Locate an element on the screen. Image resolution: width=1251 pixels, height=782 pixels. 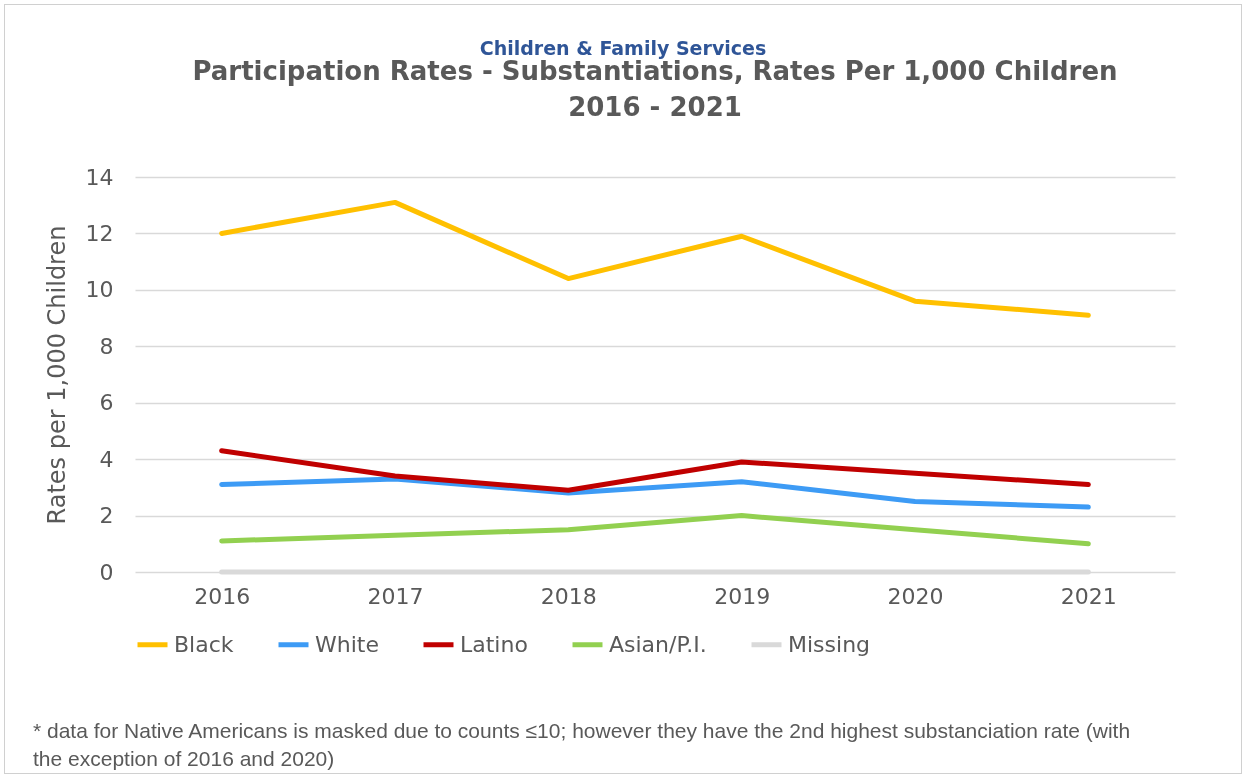
legend-label: Black is located at coordinates (204, 644).